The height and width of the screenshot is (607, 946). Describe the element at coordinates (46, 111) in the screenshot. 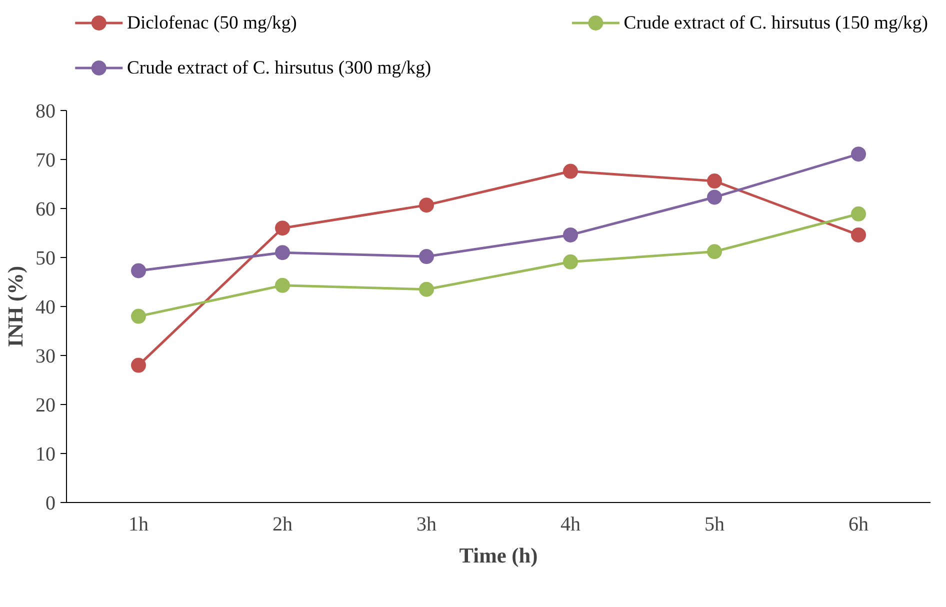

I see `y-tick-label: 80` at that location.